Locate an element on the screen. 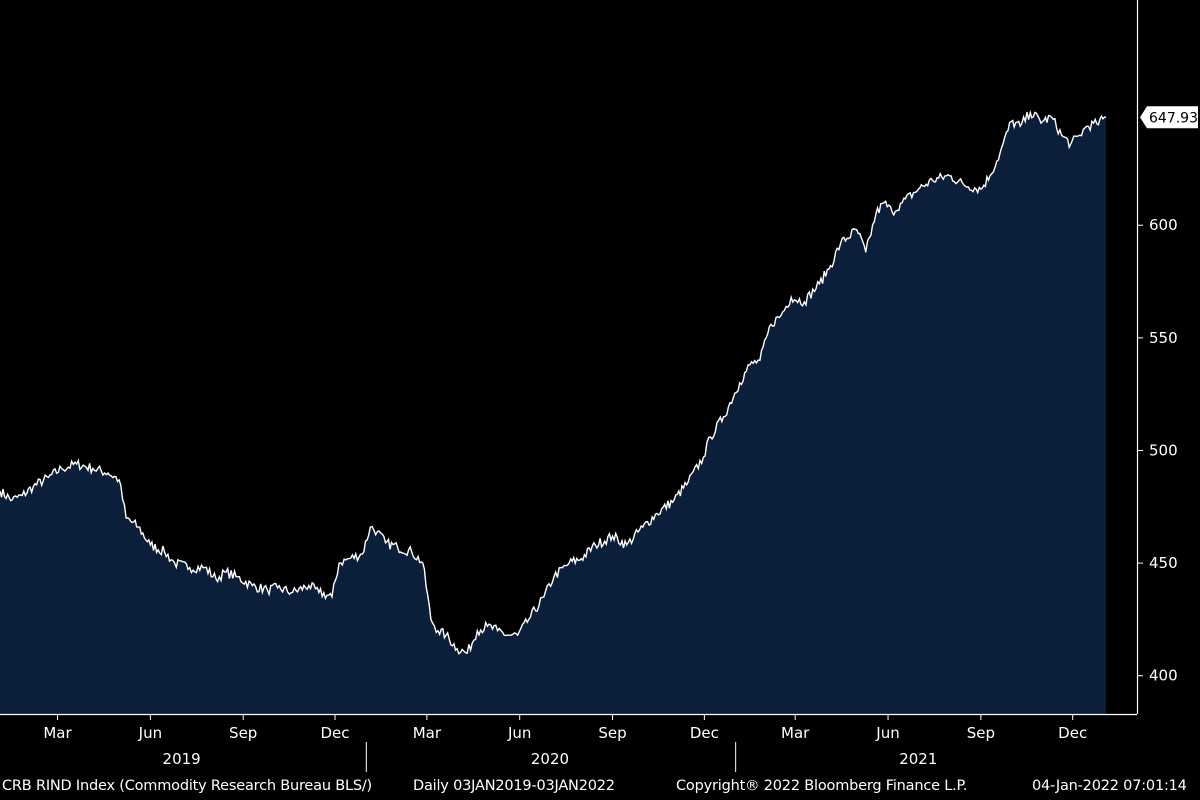 Image resolution: width=1200 pixels, height=800 pixels. x-year-label: 2020 is located at coordinates (550, 759).